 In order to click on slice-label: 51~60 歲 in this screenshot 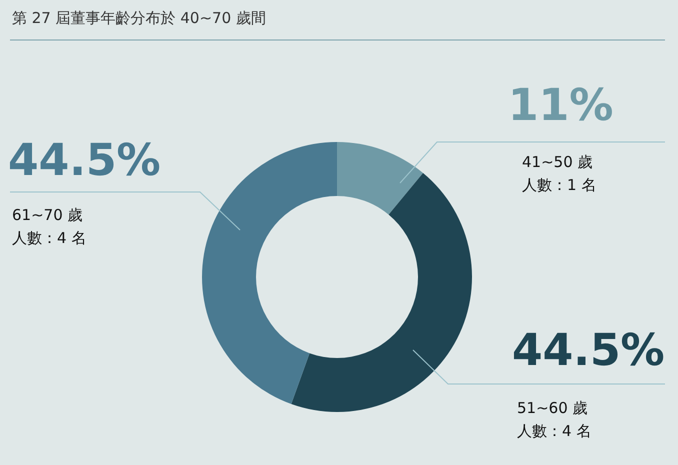, I will do `click(552, 408)`.